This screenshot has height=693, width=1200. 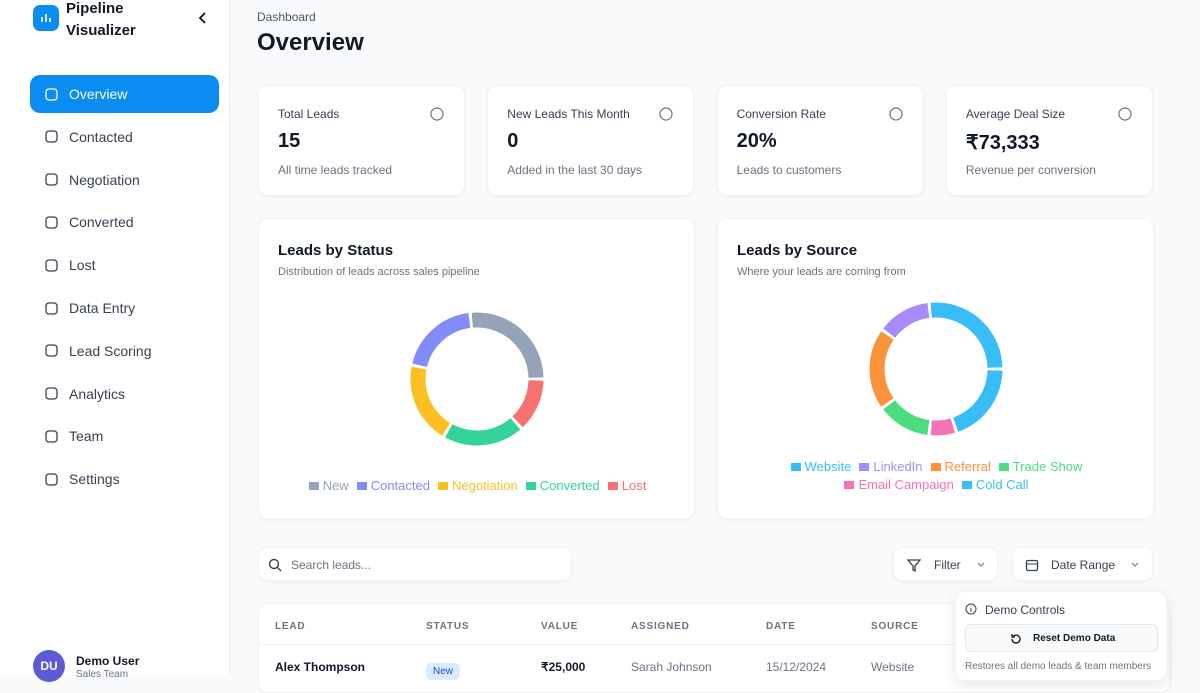 I want to click on stat-label: Total Leads, so click(x=309, y=114).